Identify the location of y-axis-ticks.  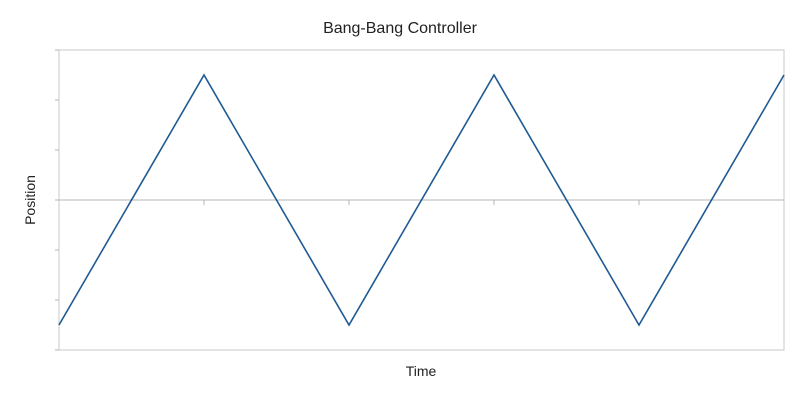
(57, 200).